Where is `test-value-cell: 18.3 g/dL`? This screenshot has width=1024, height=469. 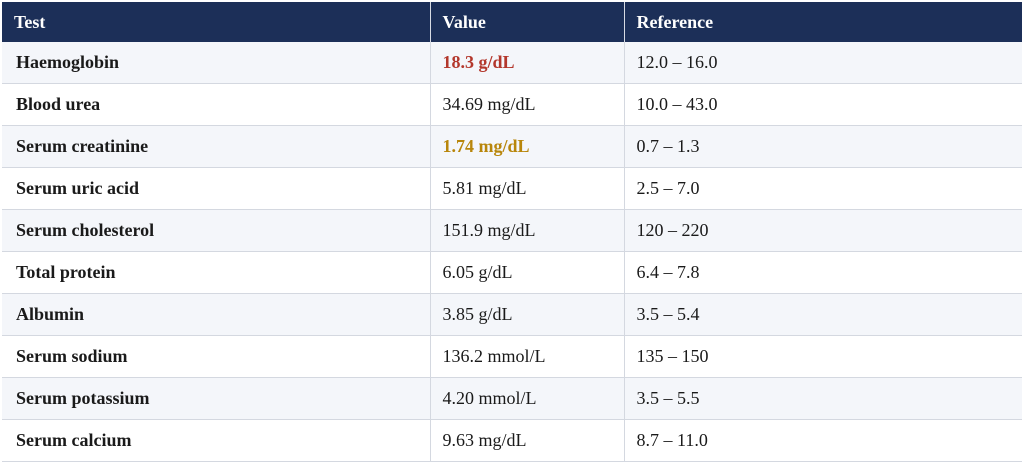
test-value-cell: 18.3 g/dL is located at coordinates (527, 63).